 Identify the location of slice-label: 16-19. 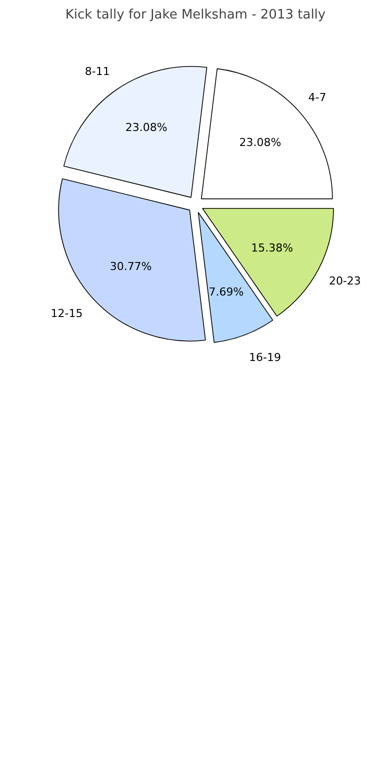
(264, 357).